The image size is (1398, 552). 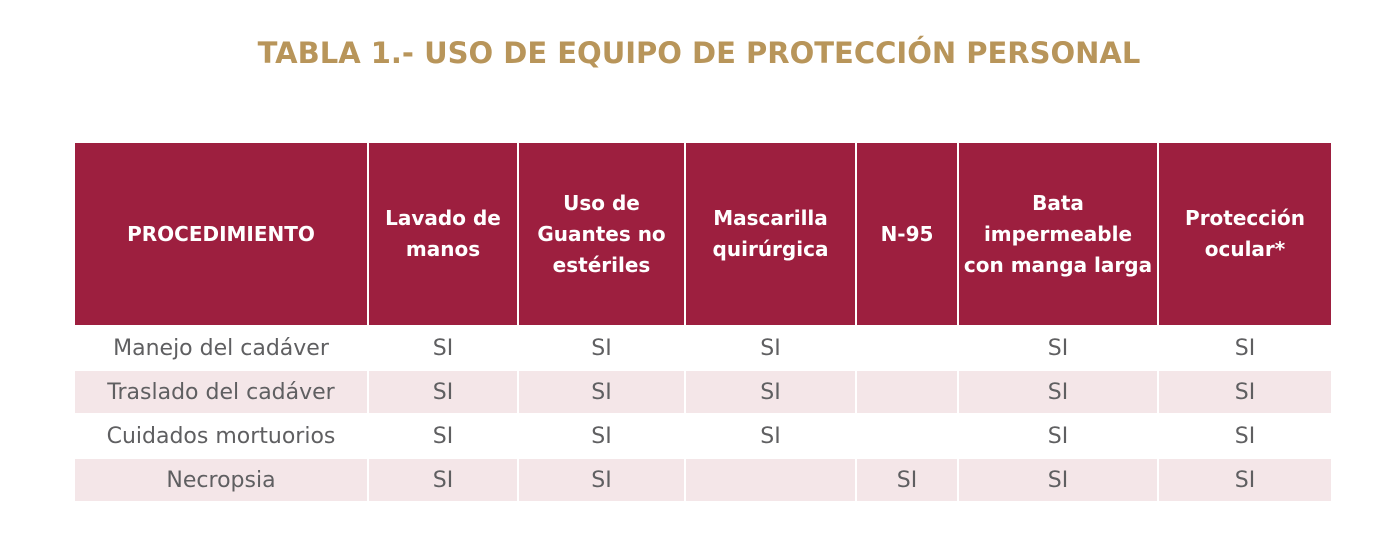 What do you see at coordinates (907, 234) in the screenshot?
I see `header-n95: N-95` at bounding box center [907, 234].